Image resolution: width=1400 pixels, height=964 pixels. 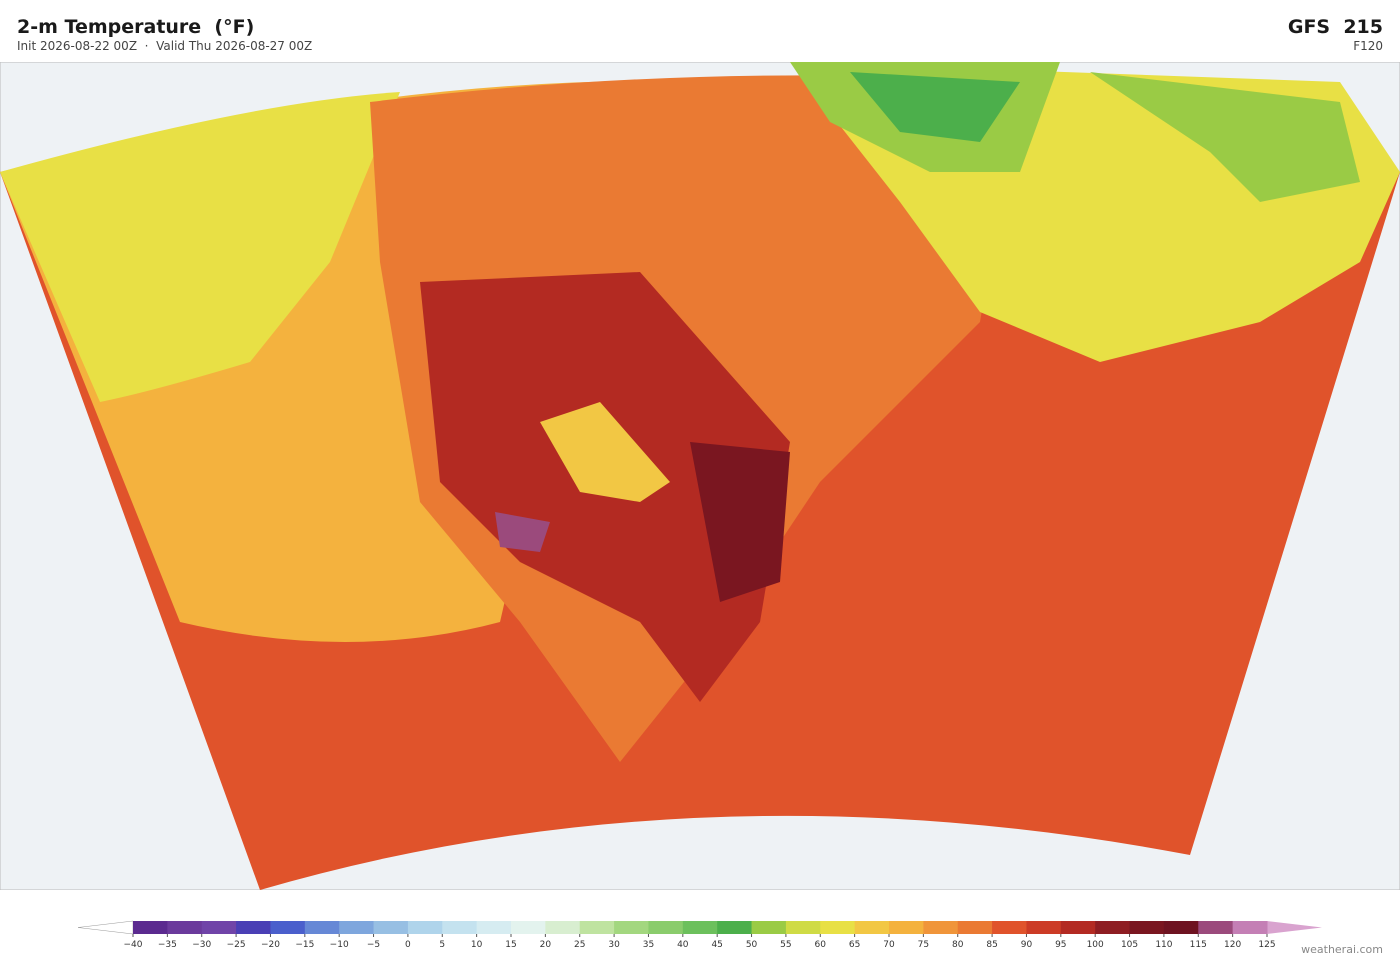 I want to click on colorbar-tick-label: 80, so click(x=958, y=945).